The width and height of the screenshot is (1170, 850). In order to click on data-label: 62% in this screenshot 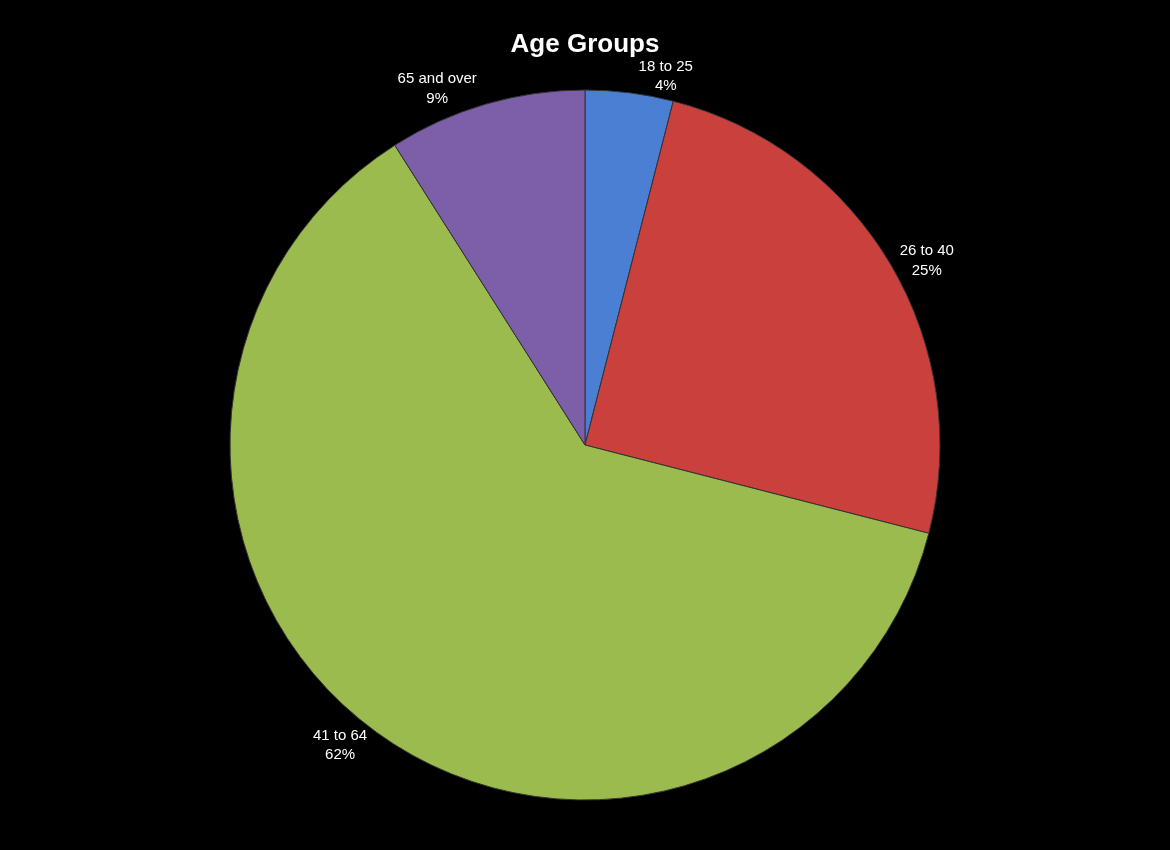, I will do `click(340, 754)`.